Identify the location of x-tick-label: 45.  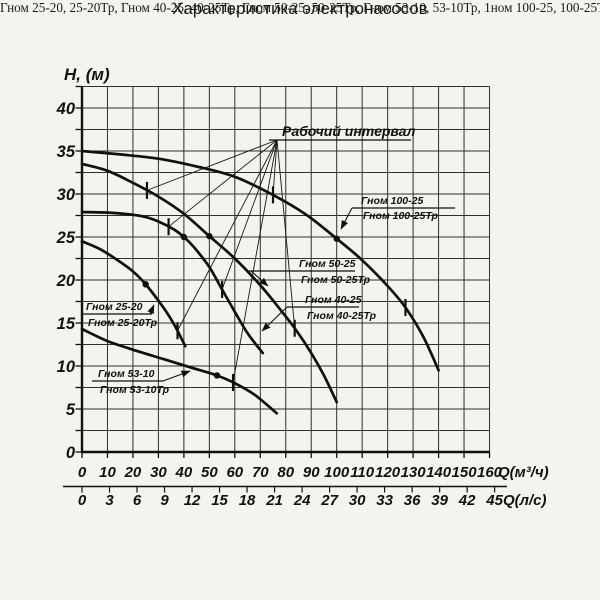
(494, 500).